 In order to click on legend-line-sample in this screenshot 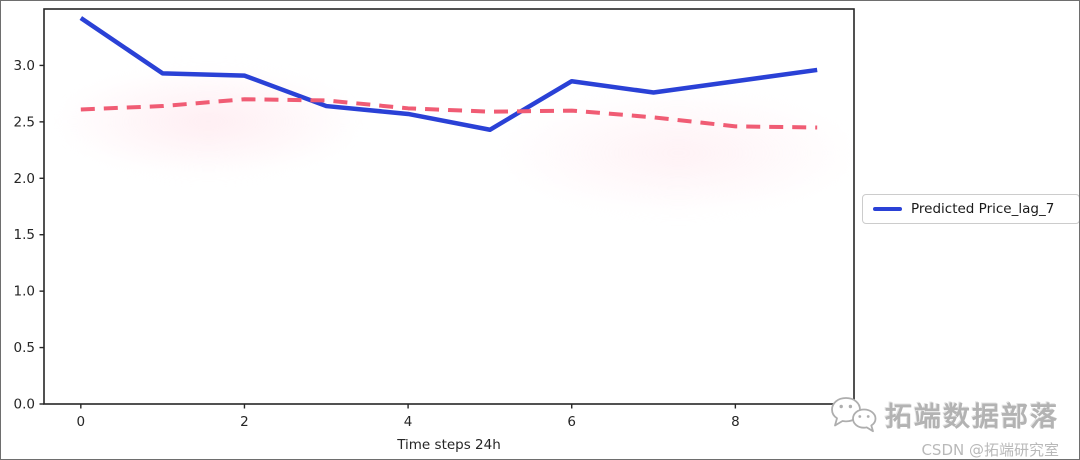, I will do `click(887, 209)`.